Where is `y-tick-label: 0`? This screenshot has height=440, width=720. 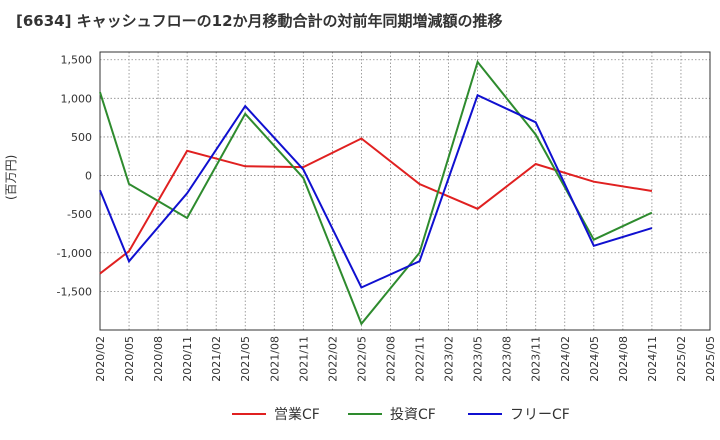 y-tick-label: 0 is located at coordinates (88, 176).